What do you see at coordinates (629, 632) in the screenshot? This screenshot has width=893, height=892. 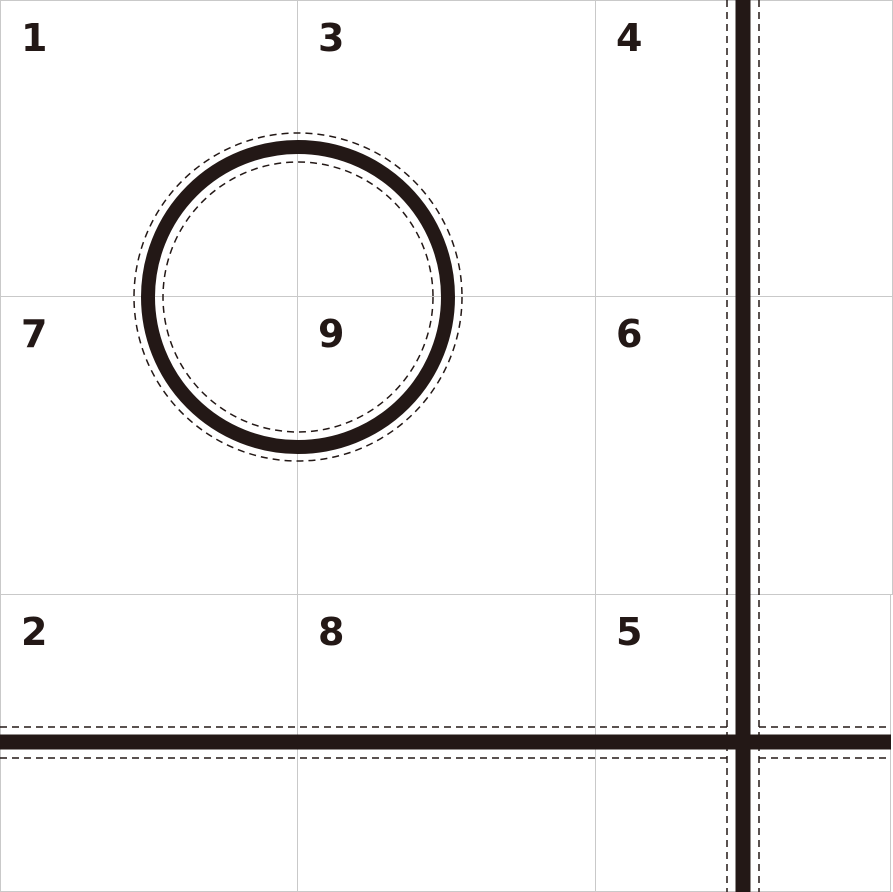 I see `tile-number: 5` at bounding box center [629, 632].